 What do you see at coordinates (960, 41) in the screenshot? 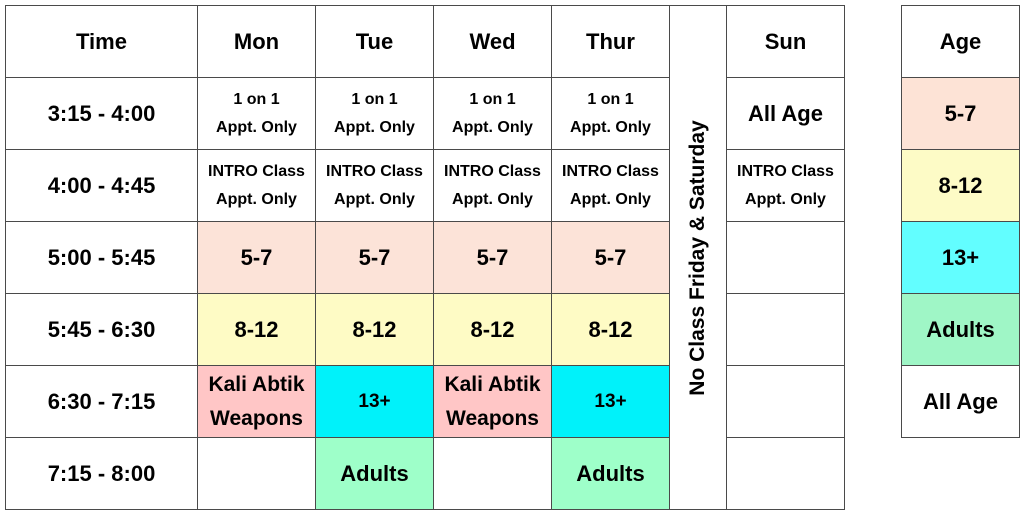
I see `age-legend-header: Age` at bounding box center [960, 41].